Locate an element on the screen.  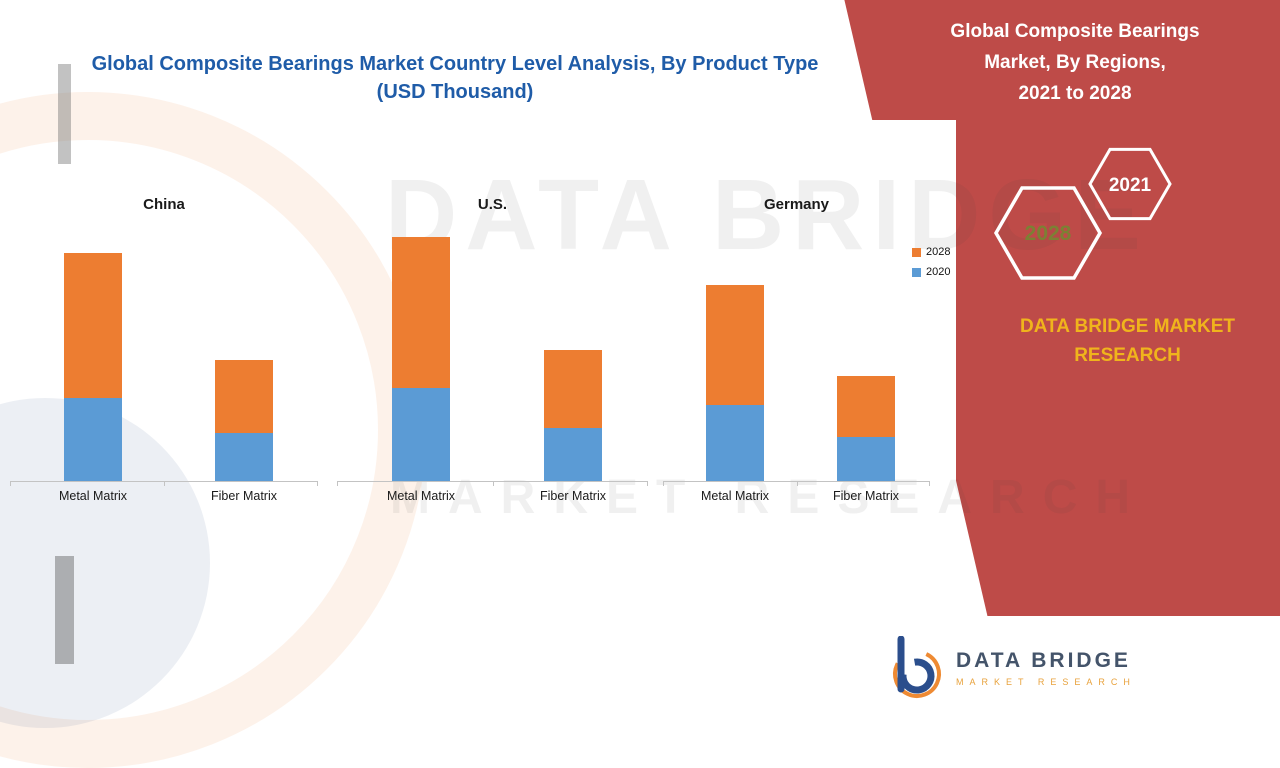
hexagon-2021-label: 2021 is located at coordinates (1130, 185).